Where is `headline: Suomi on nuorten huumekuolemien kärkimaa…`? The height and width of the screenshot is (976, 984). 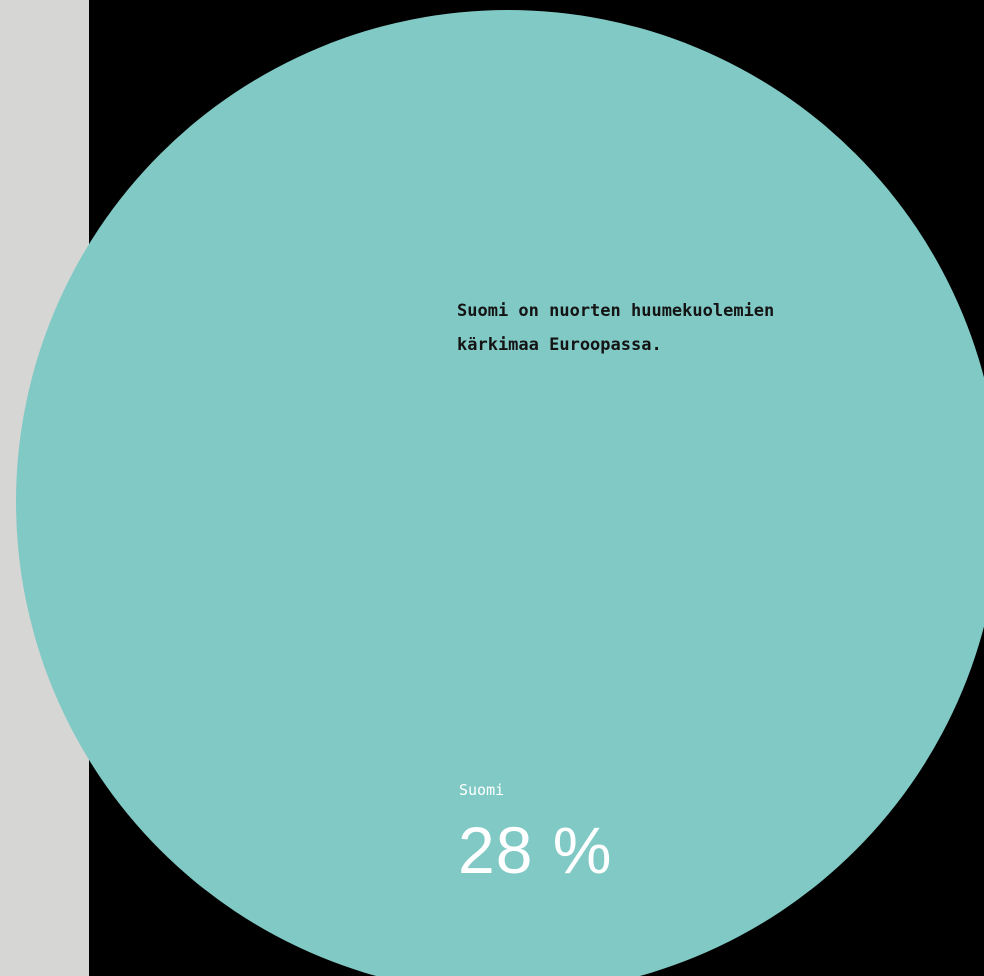 headline: Suomi on nuorten huumekuolemien kärkimaa… is located at coordinates (677, 328).